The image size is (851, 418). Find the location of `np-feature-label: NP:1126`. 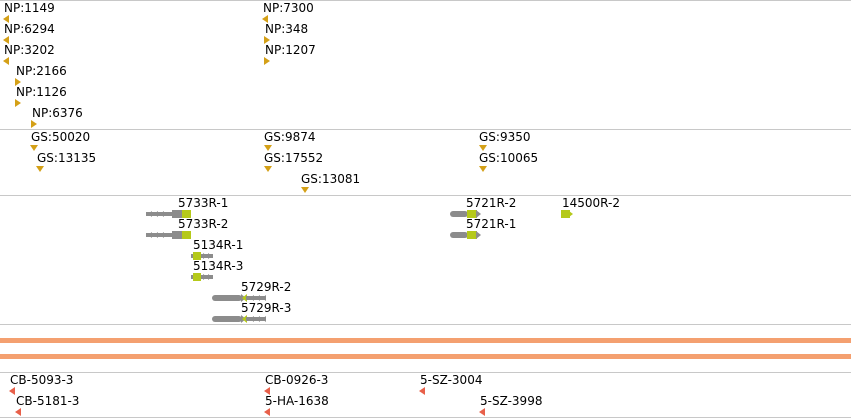

np-feature-label: NP:1126 is located at coordinates (41, 92).